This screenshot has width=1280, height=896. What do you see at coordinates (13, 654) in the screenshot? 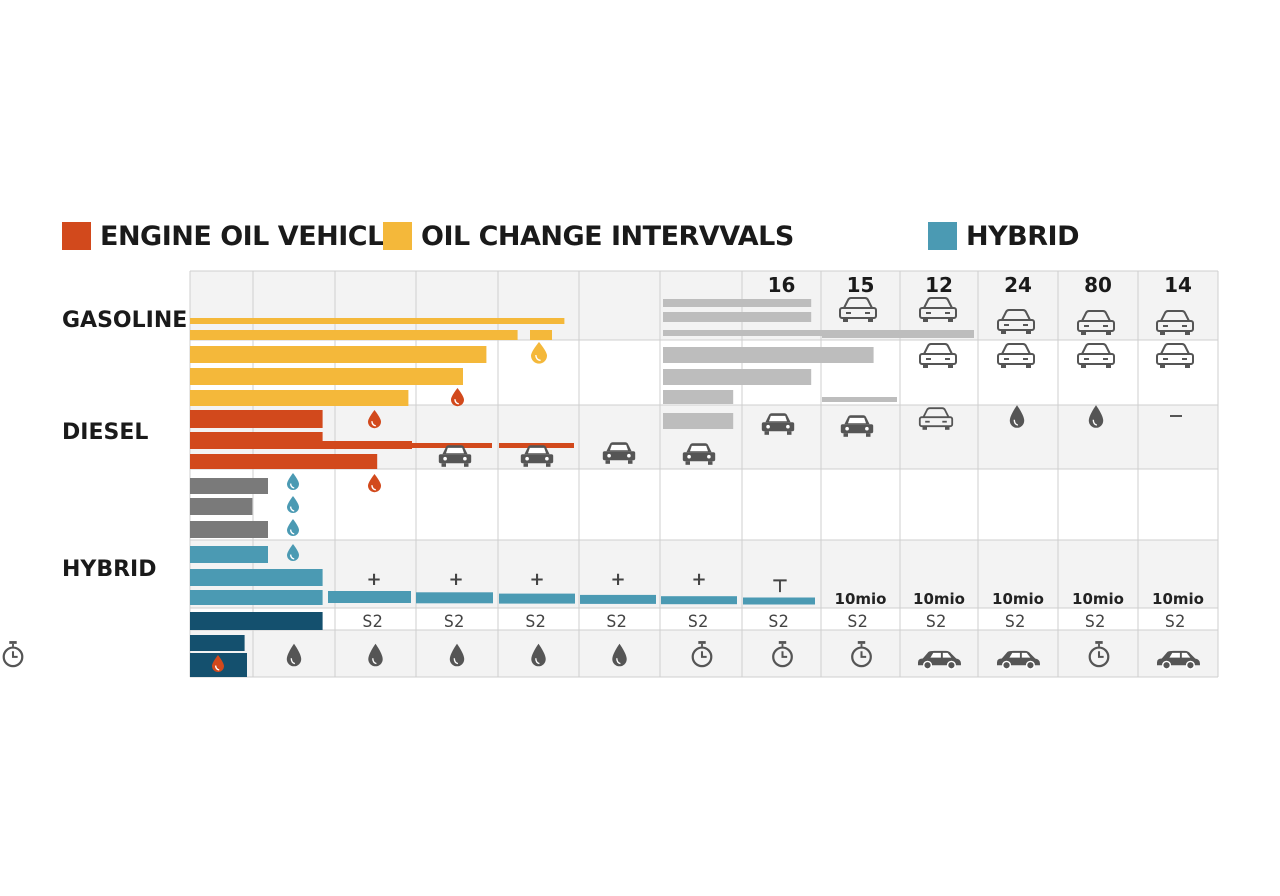
I see `timer-icon` at bounding box center [13, 654].